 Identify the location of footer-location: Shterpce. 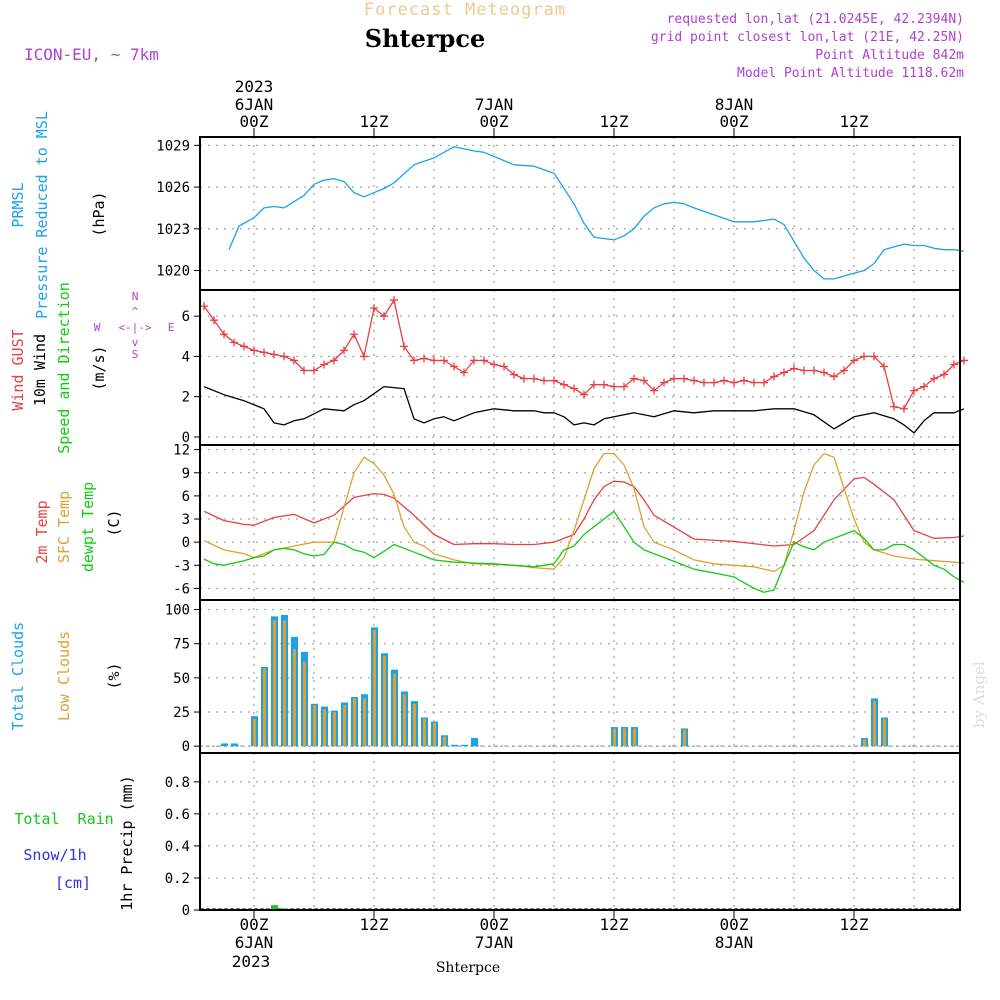
(468, 968).